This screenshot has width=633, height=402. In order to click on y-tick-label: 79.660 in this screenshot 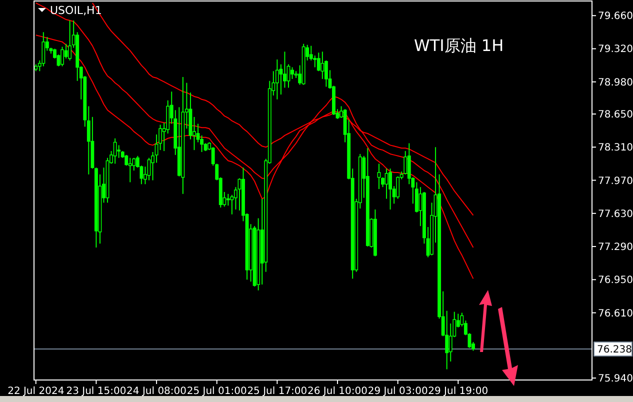, I will do `click(615, 16)`.